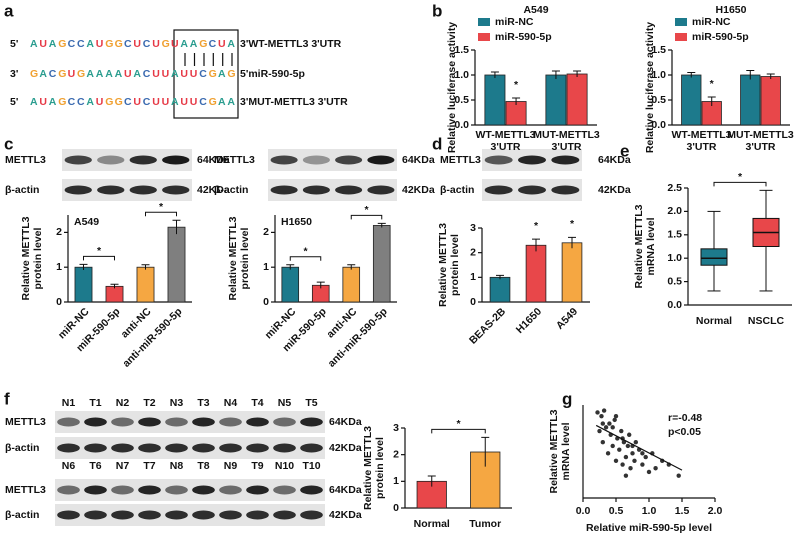 The height and width of the screenshot is (538, 800). What do you see at coordinates (368, 468) in the screenshot?
I see `text-line: Relative METTL3` at bounding box center [368, 468].